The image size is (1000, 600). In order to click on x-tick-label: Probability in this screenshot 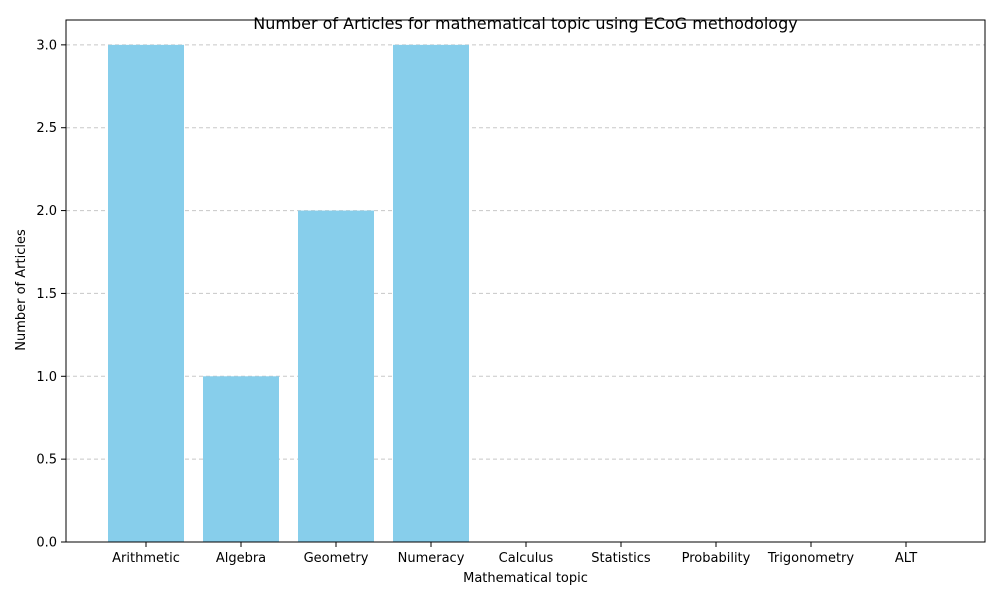, I will do `click(716, 558)`.